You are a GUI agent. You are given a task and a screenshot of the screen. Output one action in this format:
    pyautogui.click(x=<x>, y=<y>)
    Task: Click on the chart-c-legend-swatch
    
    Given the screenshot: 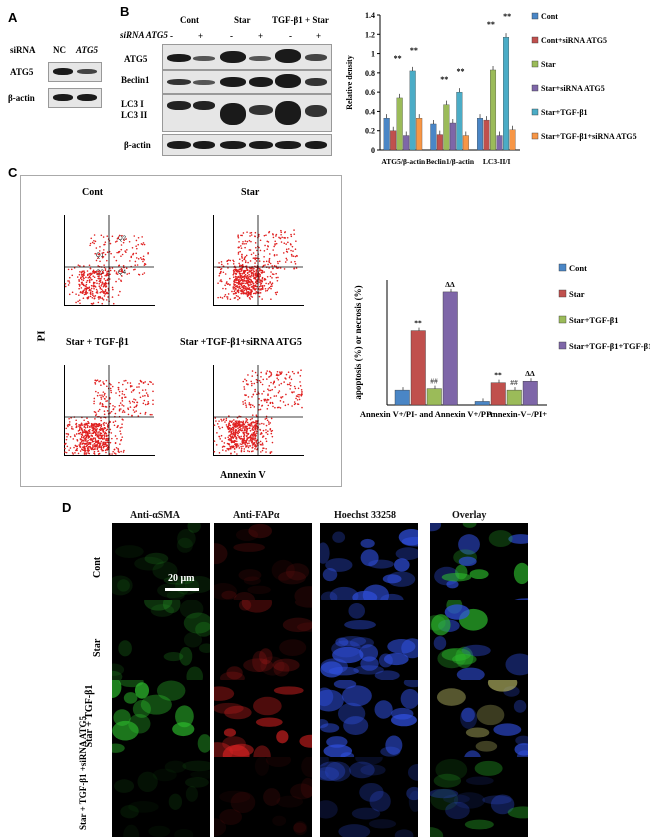 What is the action you would take?
    pyautogui.click(x=562, y=319)
    